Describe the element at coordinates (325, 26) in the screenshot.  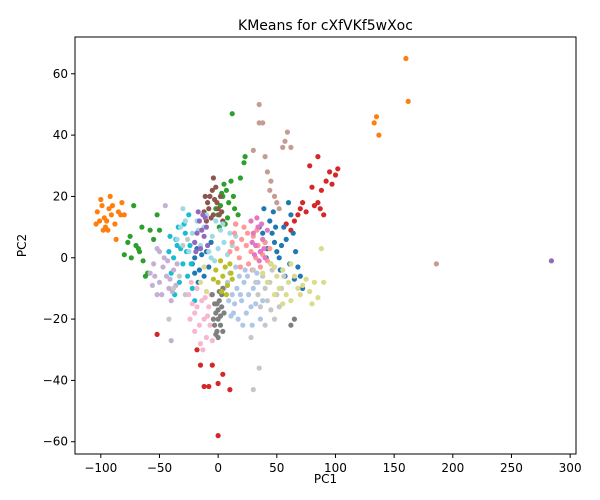
I see `chart-title: KMeans for cXfVKf5wXoc` at that location.